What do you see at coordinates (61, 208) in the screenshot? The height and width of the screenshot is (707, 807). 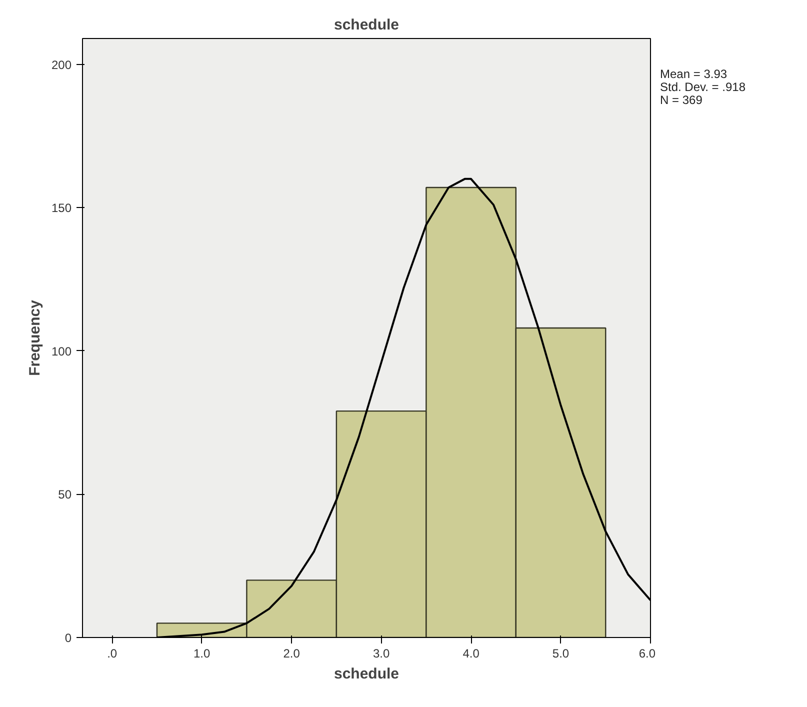 I see `y-tick-label: 150` at bounding box center [61, 208].